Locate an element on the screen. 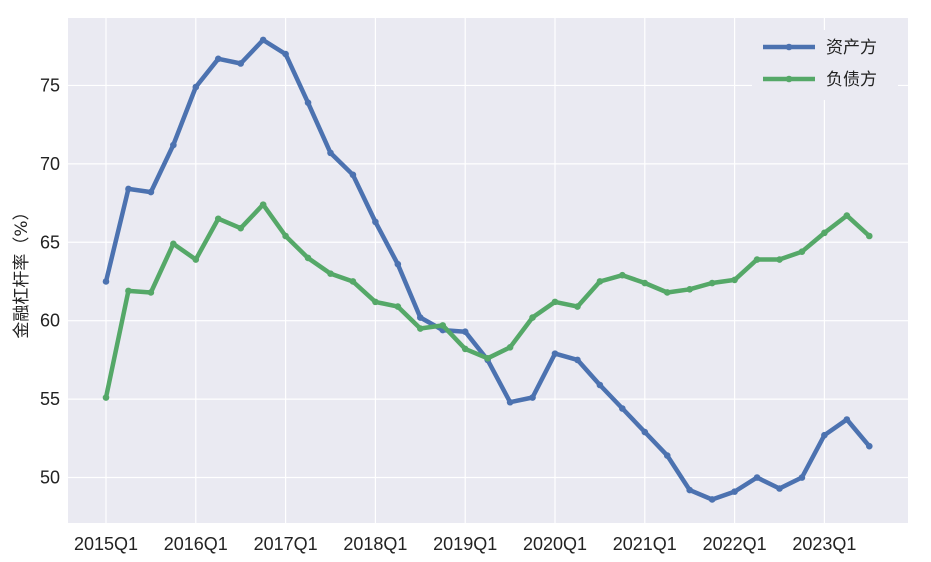 Image resolution: width=931 pixels, height=562 pixels. x-tick-label: 2022Q1 is located at coordinates (735, 544).